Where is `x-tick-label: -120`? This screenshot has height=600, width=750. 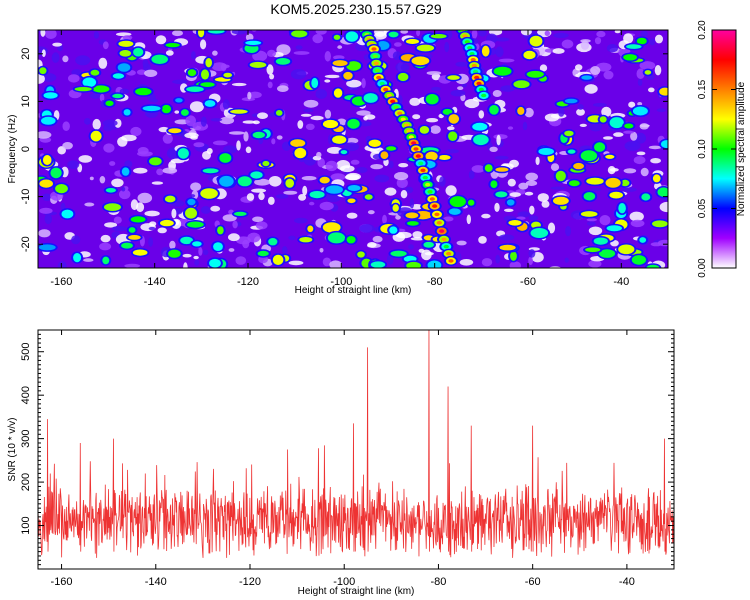
x-tick-label: -120 is located at coordinates (250, 582).